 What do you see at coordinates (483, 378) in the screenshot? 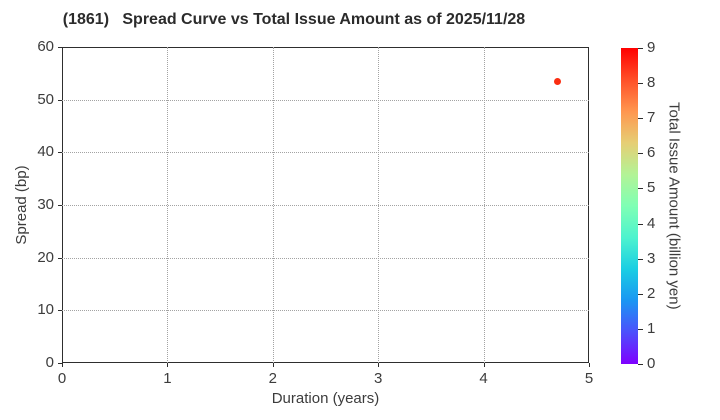
I see `x-tick-label: 4` at bounding box center [483, 378].